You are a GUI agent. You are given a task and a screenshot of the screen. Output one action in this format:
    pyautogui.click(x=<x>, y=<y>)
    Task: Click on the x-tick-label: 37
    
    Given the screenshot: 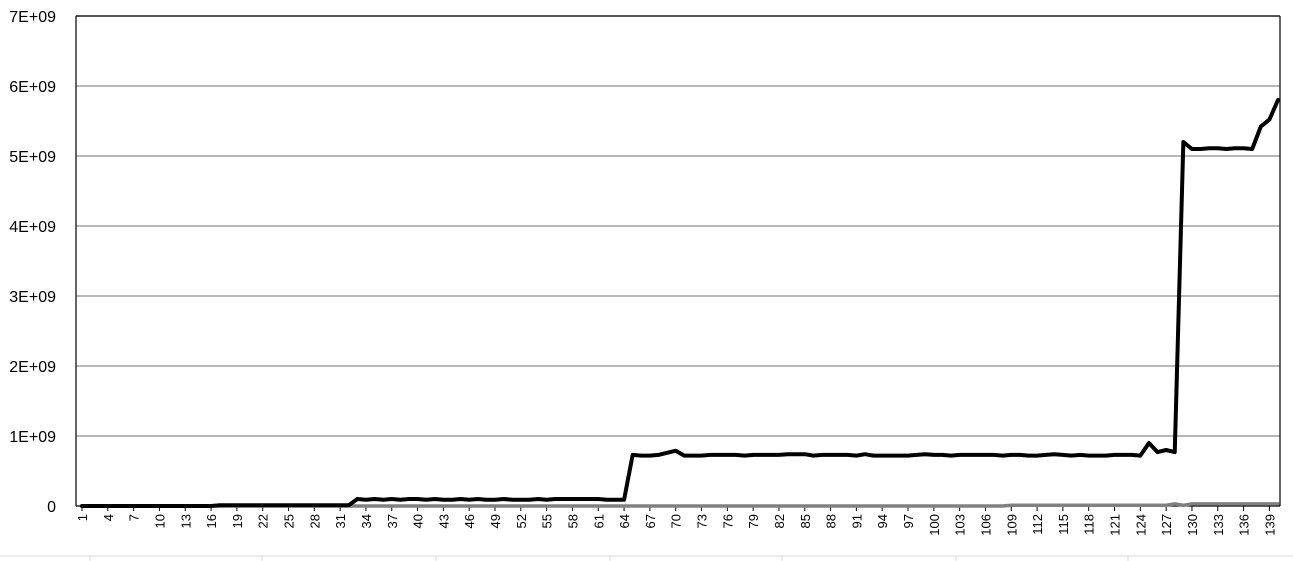 What is the action you would take?
    pyautogui.click(x=392, y=521)
    